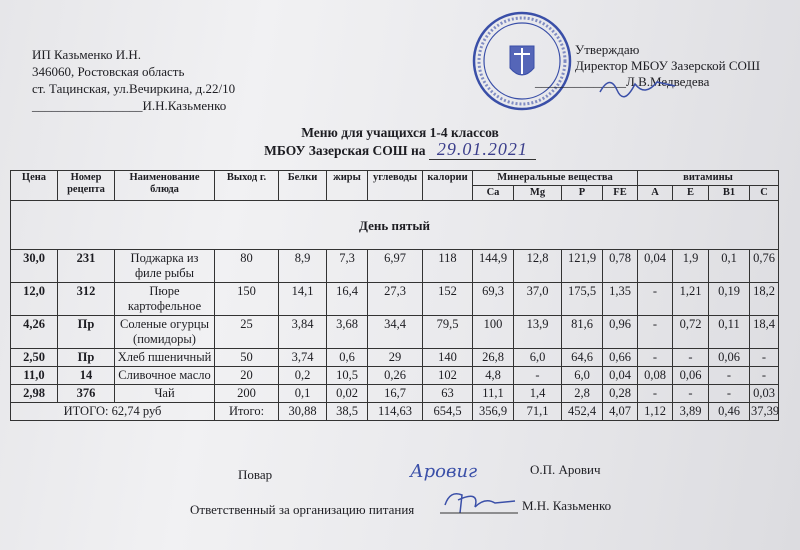 The image size is (800, 550). Describe the element at coordinates (347, 266) in the screenshot. I see `cell-fat: 7,3` at that location.